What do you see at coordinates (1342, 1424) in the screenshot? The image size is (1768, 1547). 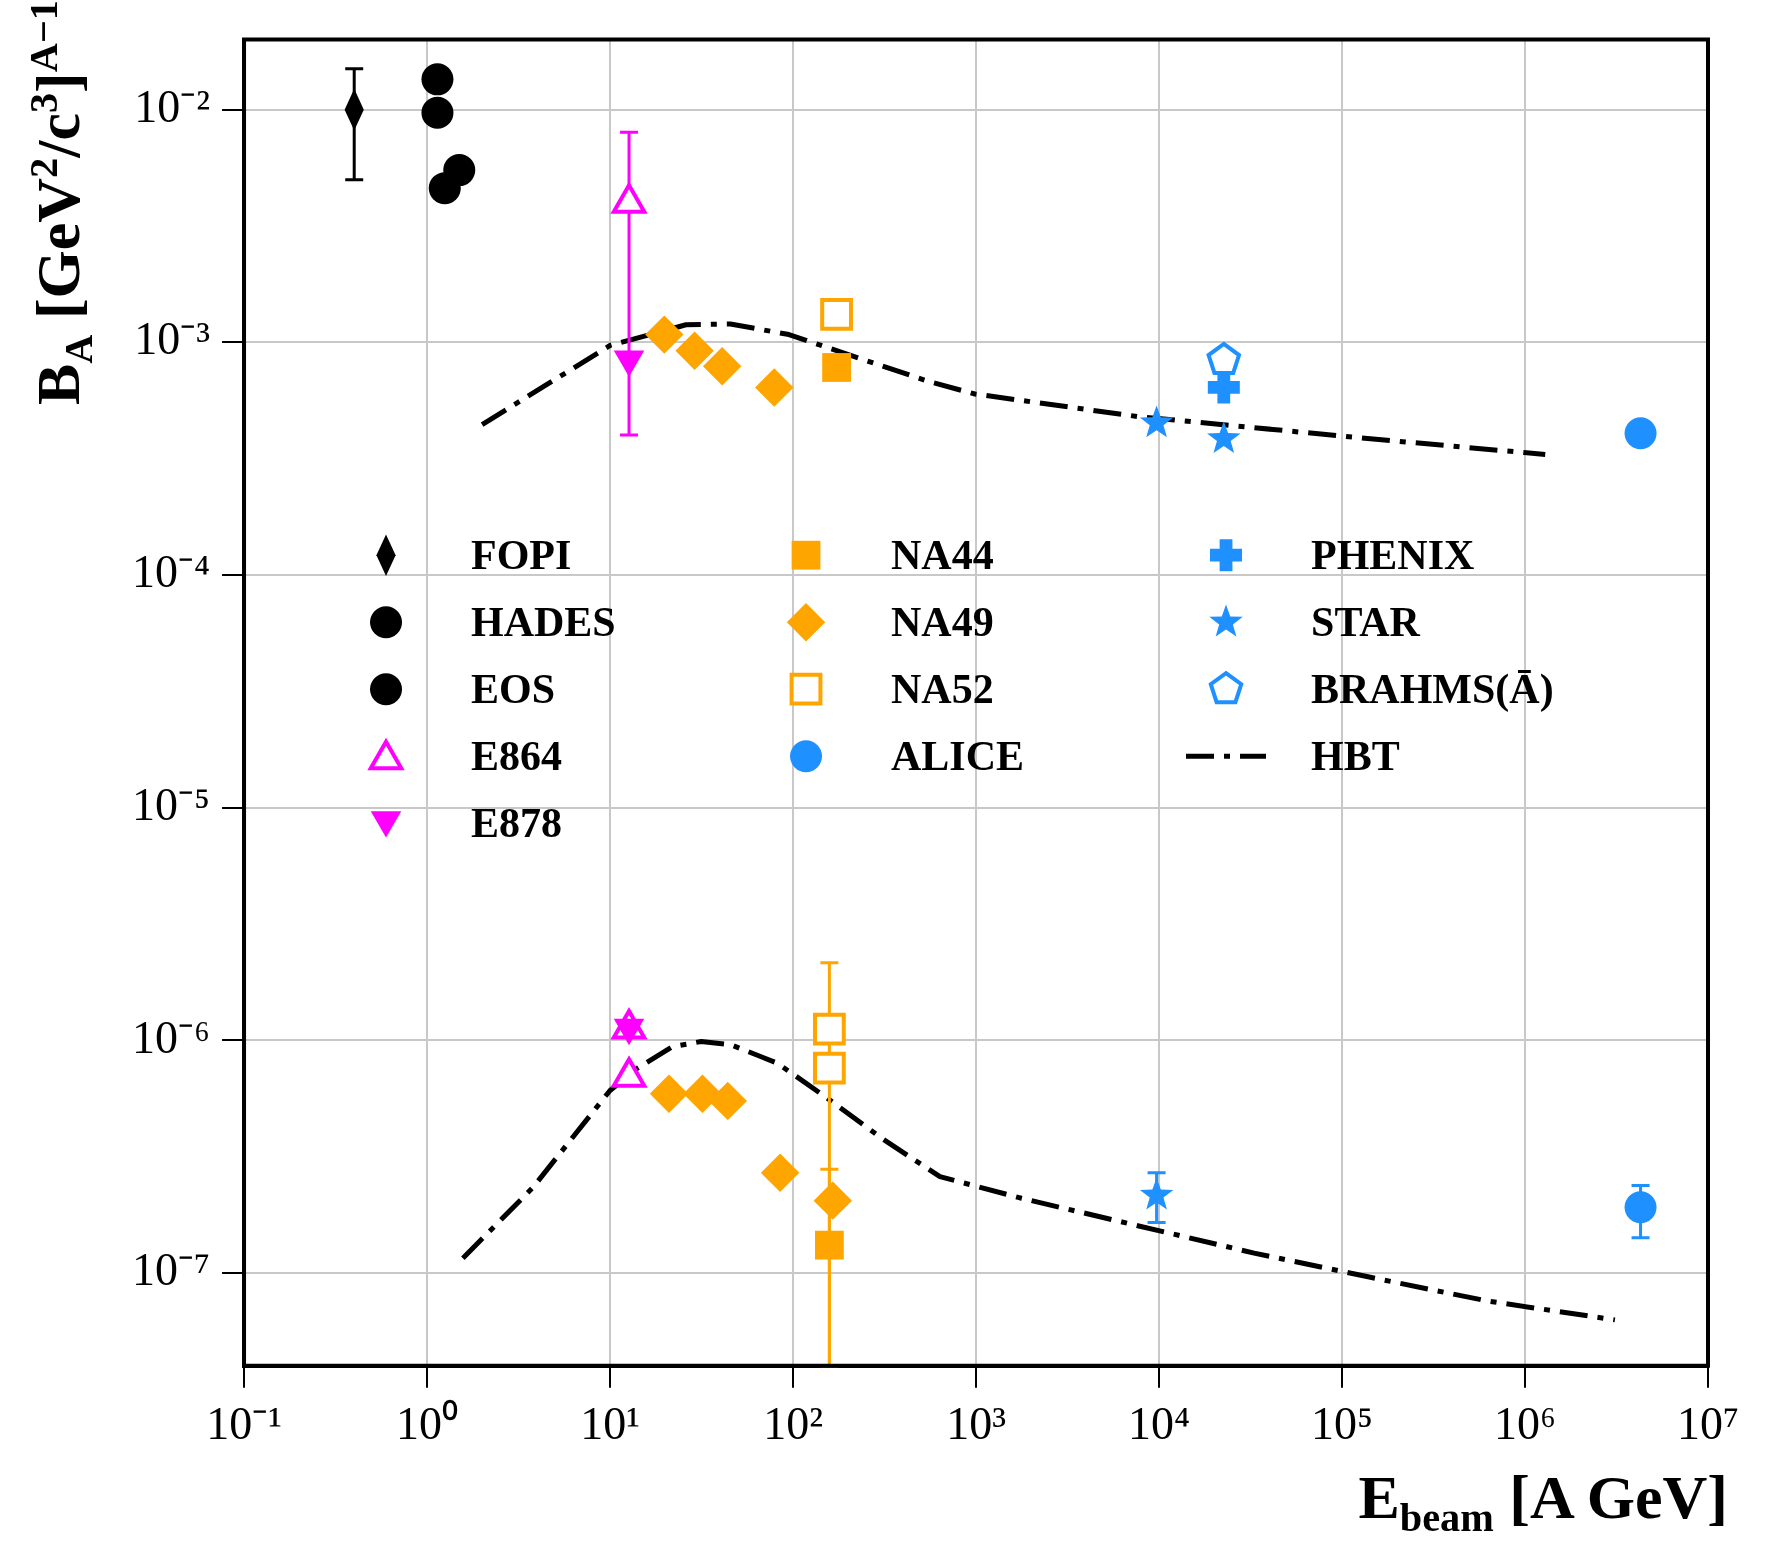 I see `x-tick-label: 10⁵` at bounding box center [1342, 1424].